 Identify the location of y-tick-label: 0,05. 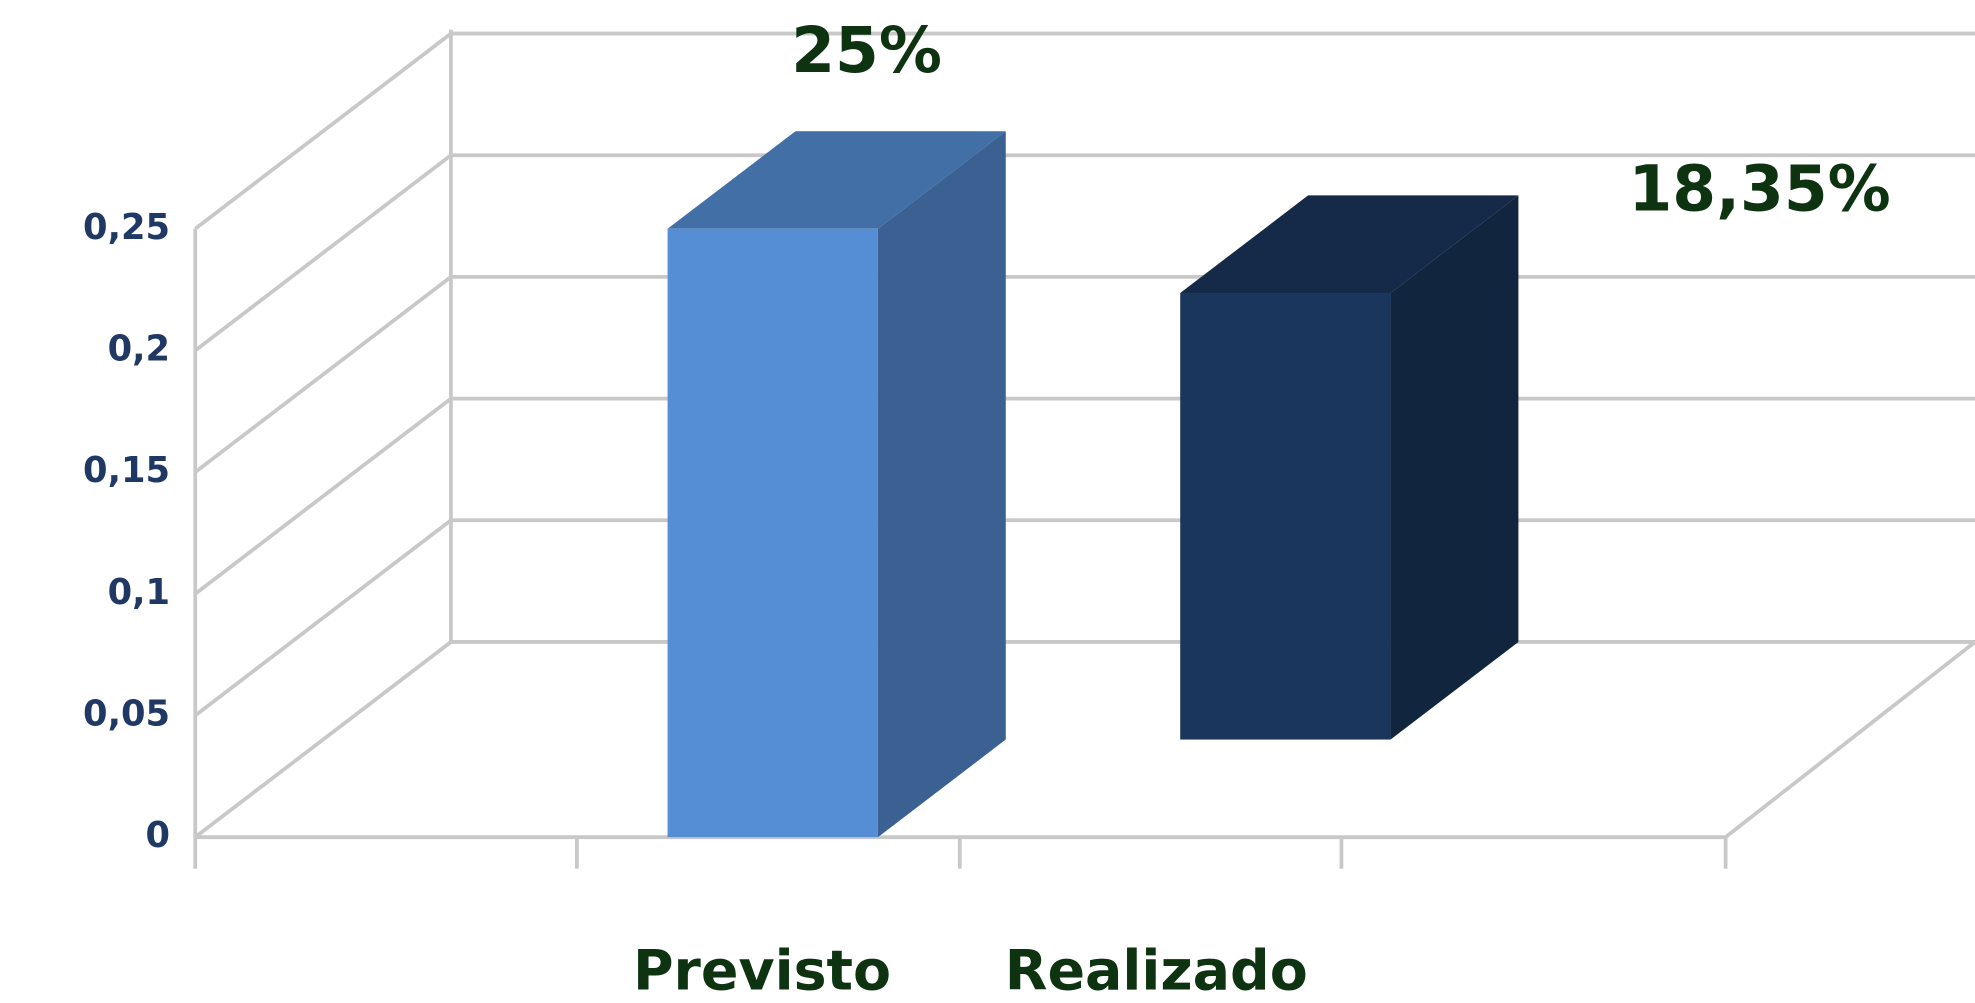
(126, 714).